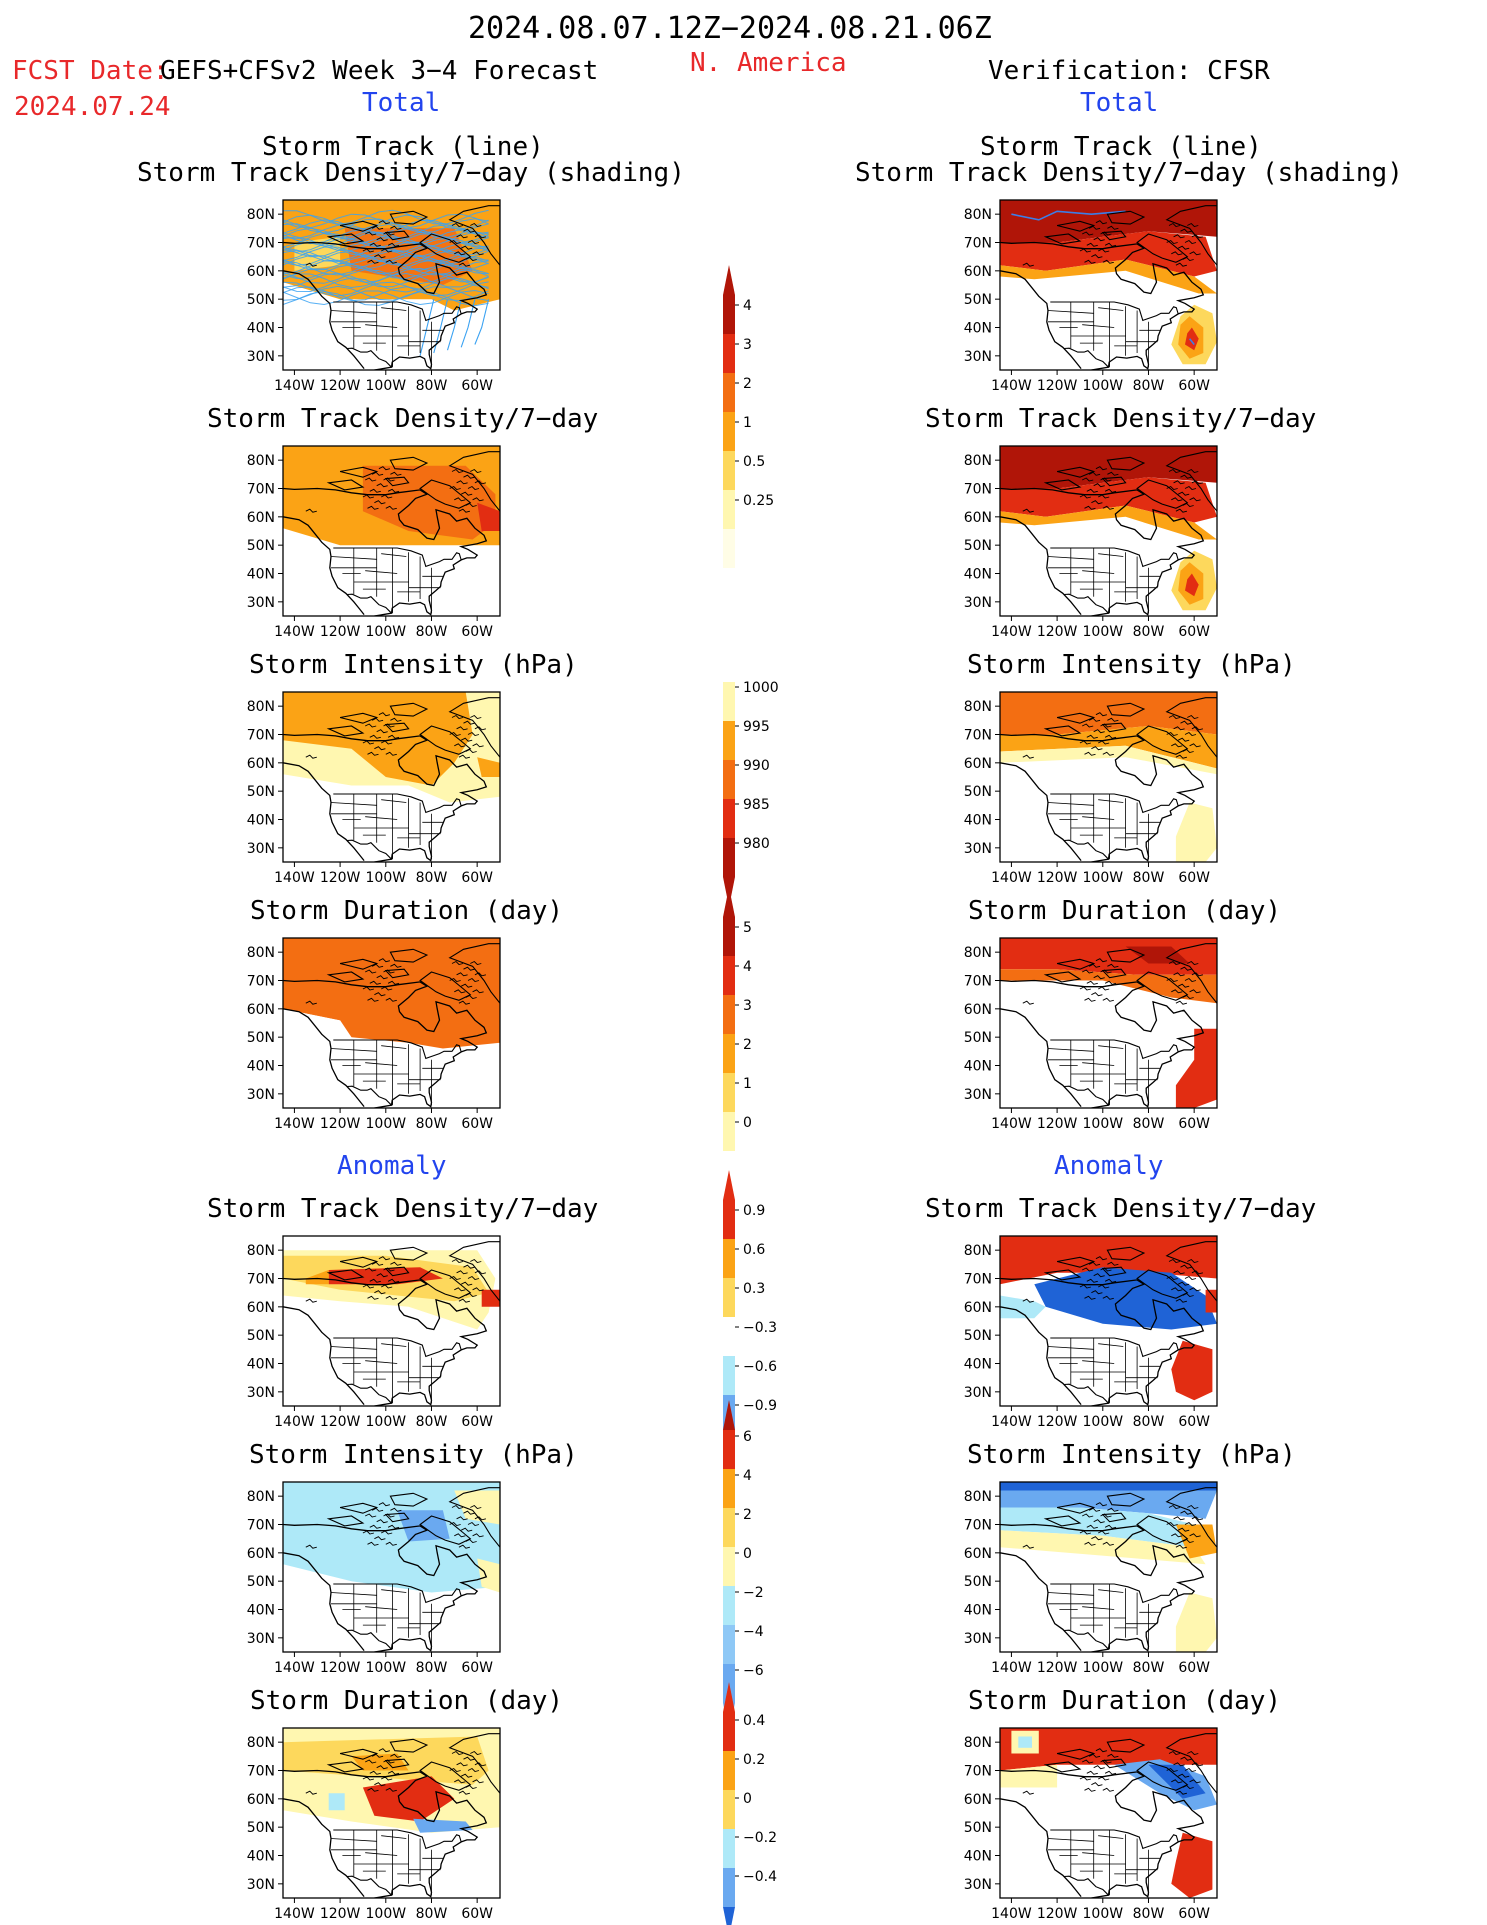 The image size is (1487, 1925). Describe the element at coordinates (1119, 103) in the screenshot. I see `total-label-right: Total` at that location.